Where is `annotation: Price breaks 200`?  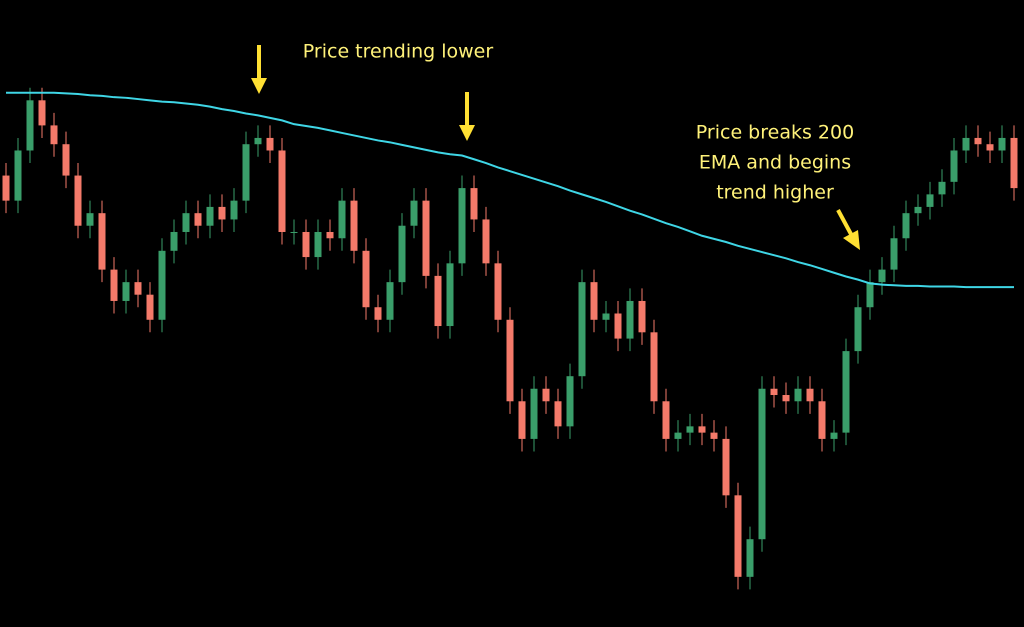
annotation: Price breaks 200 is located at coordinates (775, 133).